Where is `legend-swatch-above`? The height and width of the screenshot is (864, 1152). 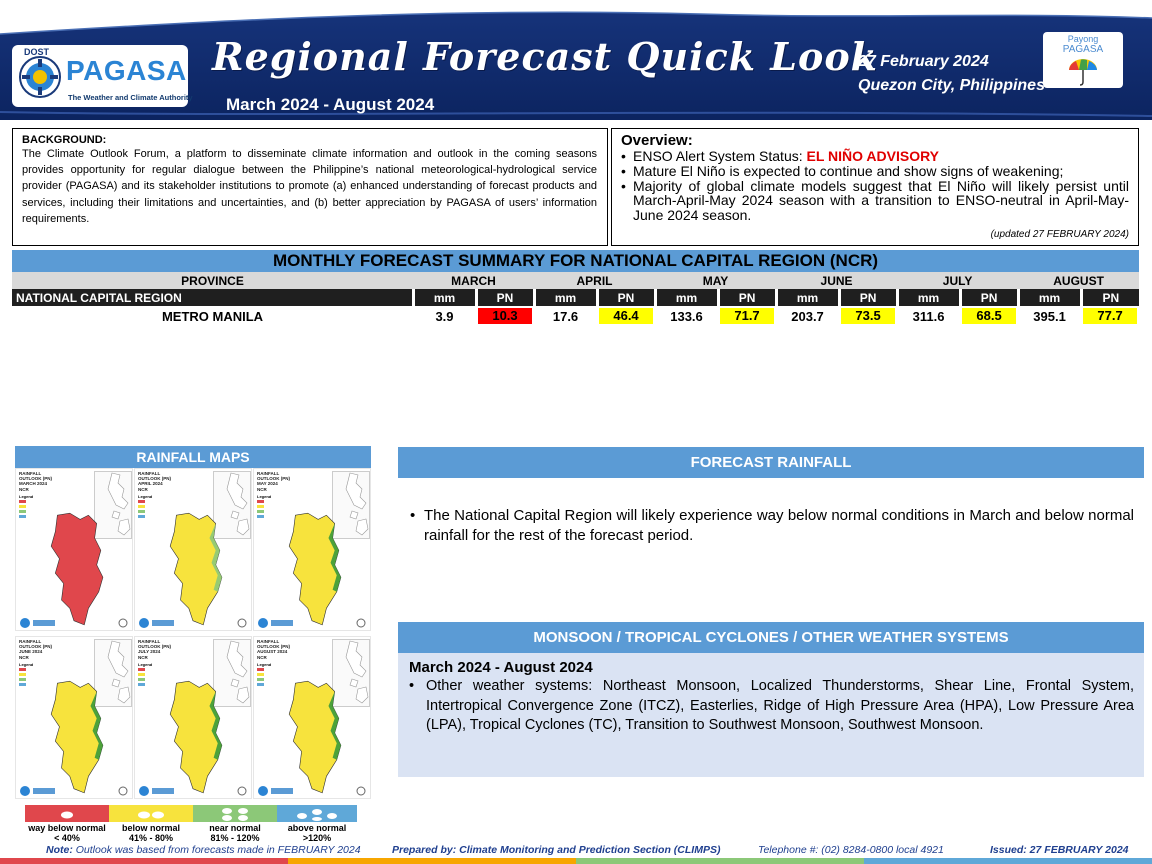 legend-swatch-above is located at coordinates (317, 813).